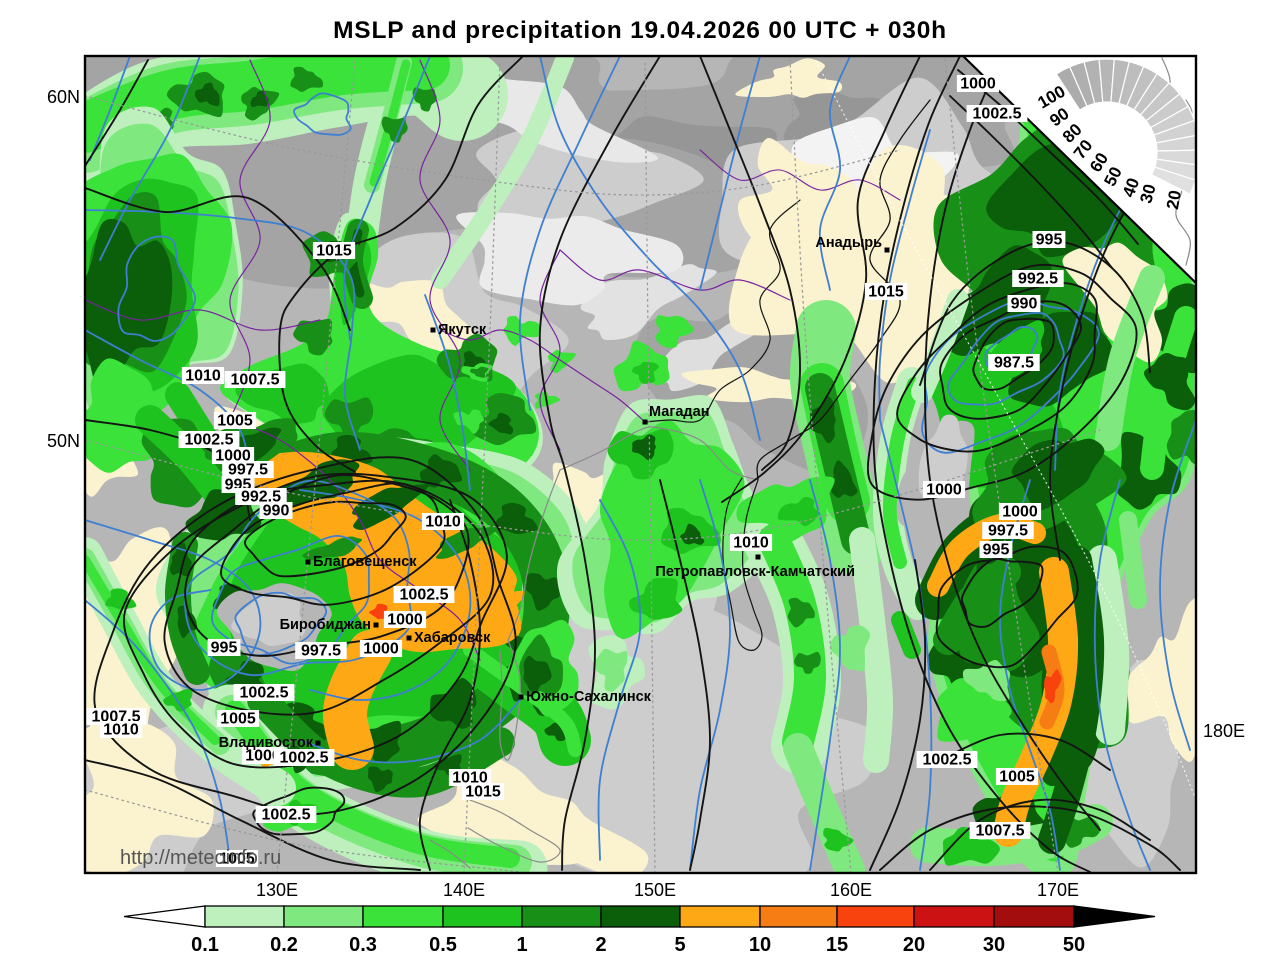 This screenshot has width=1281, height=968. What do you see at coordinates (284, 945) in the screenshot?
I see `svg-text: 0.2` at bounding box center [284, 945].